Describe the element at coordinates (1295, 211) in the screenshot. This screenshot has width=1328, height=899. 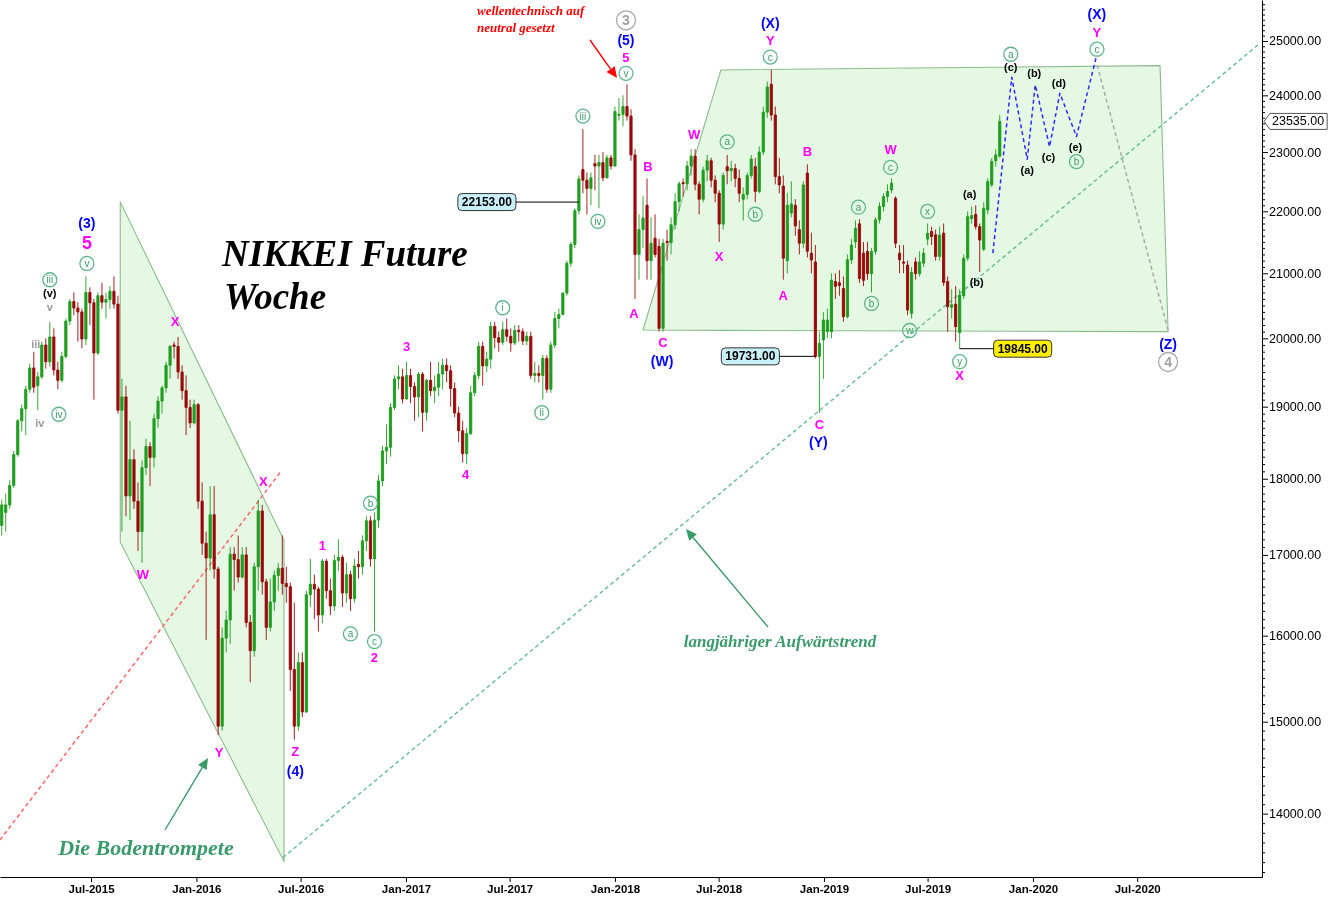
I see `y-tick-label: 22000.00` at that location.